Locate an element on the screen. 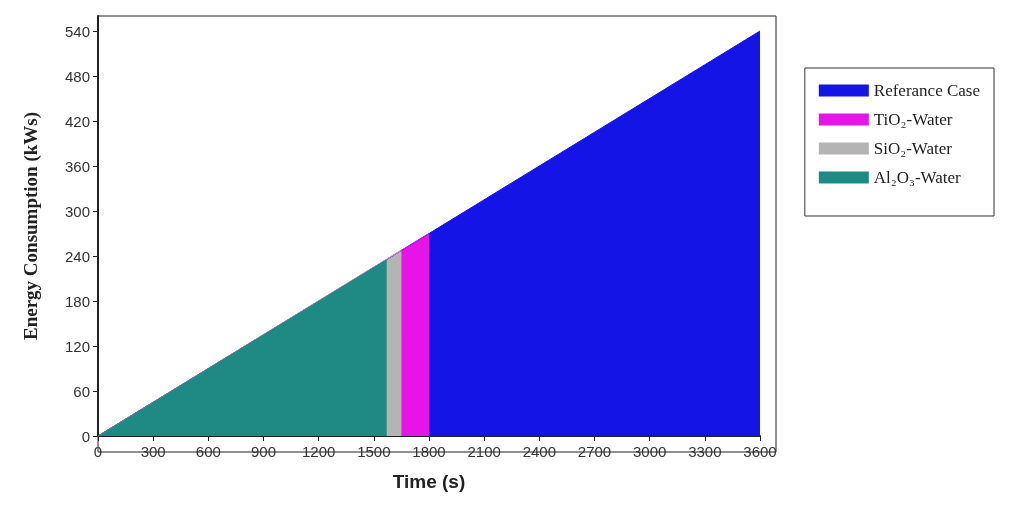 The image size is (1012, 518). y-tick-label: 300 is located at coordinates (77, 211).